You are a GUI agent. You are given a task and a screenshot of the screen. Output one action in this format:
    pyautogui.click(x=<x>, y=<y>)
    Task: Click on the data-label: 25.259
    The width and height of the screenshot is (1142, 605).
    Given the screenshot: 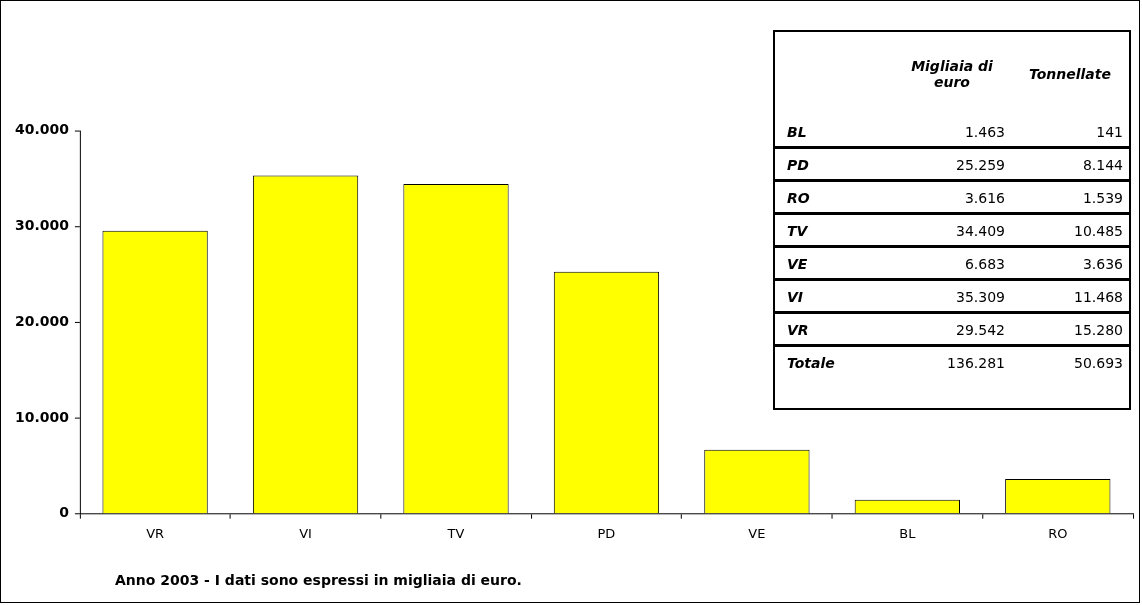 What is the action you would take?
    pyautogui.click(x=952, y=164)
    